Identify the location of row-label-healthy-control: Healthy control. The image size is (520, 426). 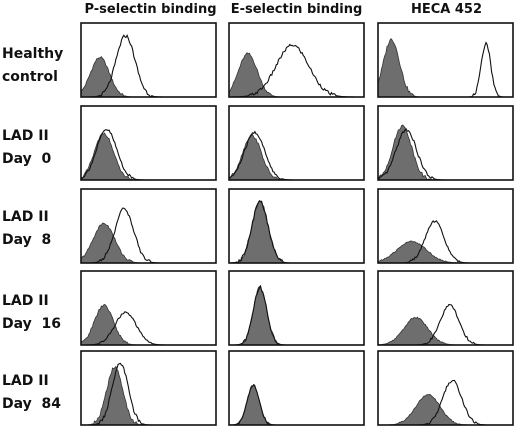
(39, 66).